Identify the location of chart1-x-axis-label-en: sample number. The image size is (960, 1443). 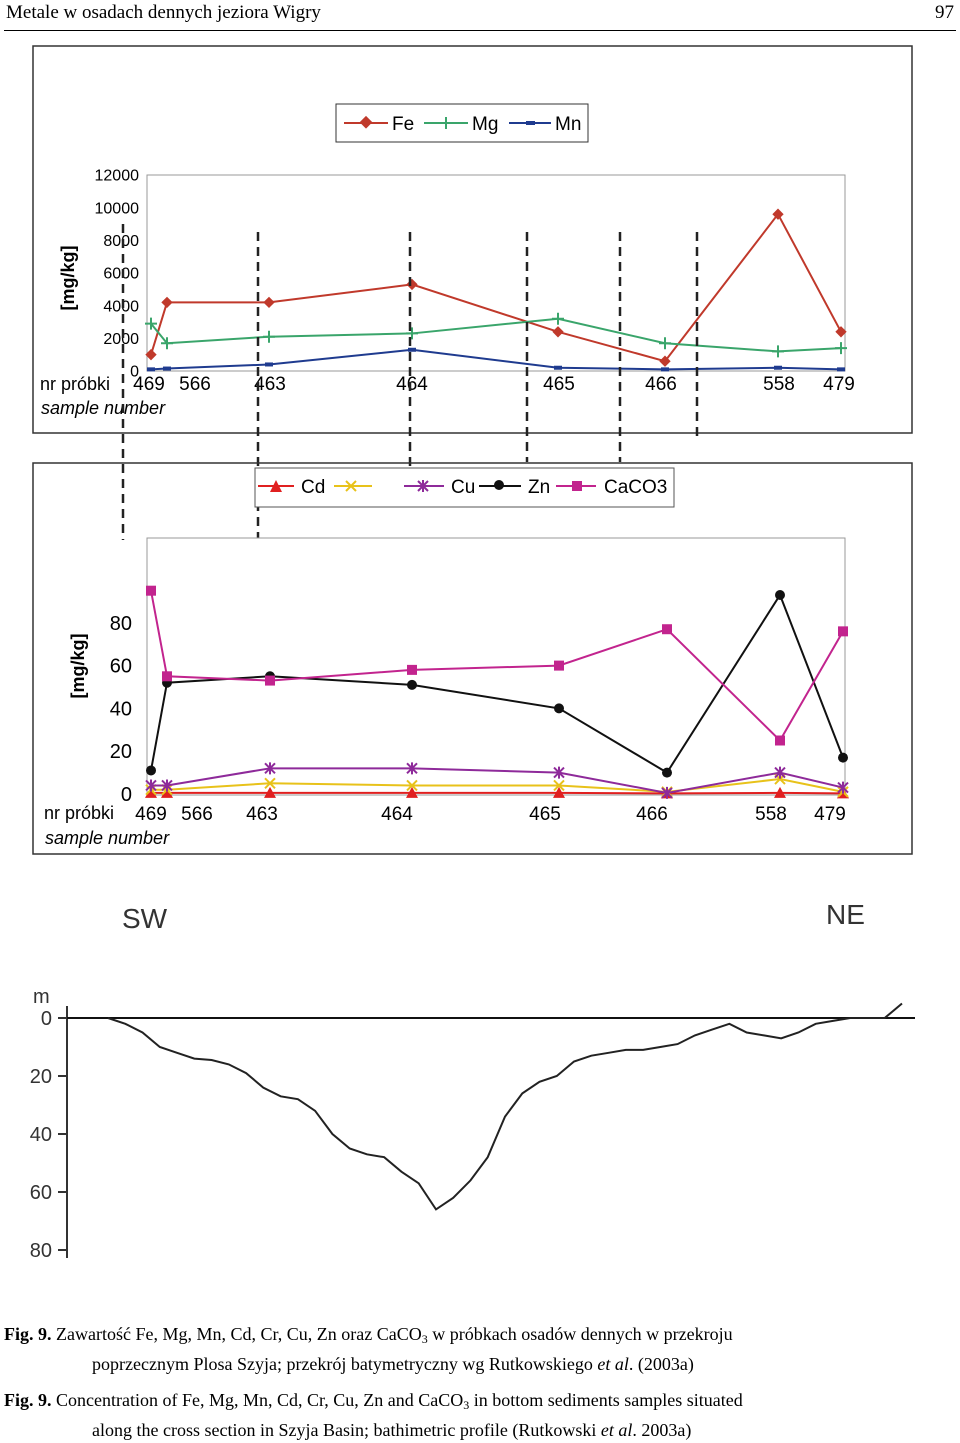
(103, 408).